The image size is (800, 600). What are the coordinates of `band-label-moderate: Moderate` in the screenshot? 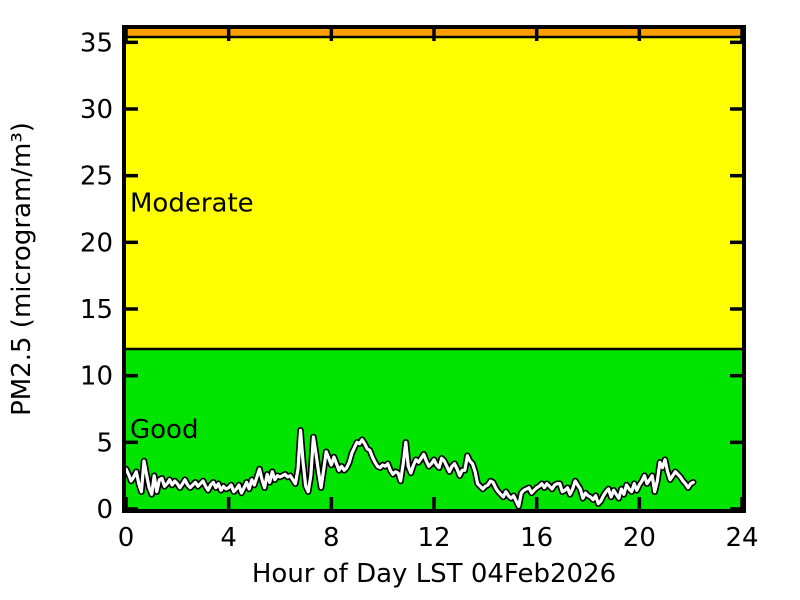 It's located at (192, 203).